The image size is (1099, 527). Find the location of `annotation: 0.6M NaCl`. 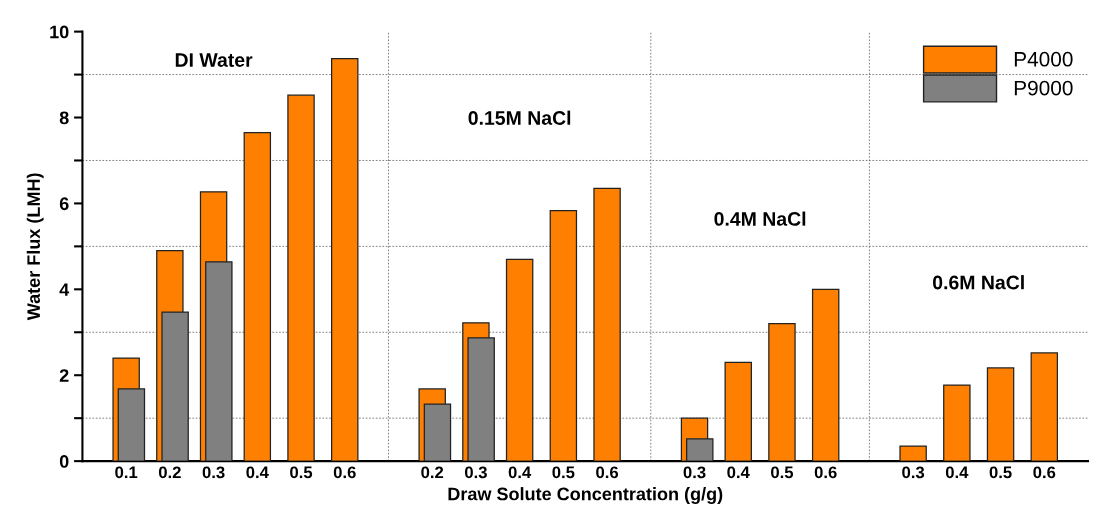

annotation: 0.6M NaCl is located at coordinates (978, 282).